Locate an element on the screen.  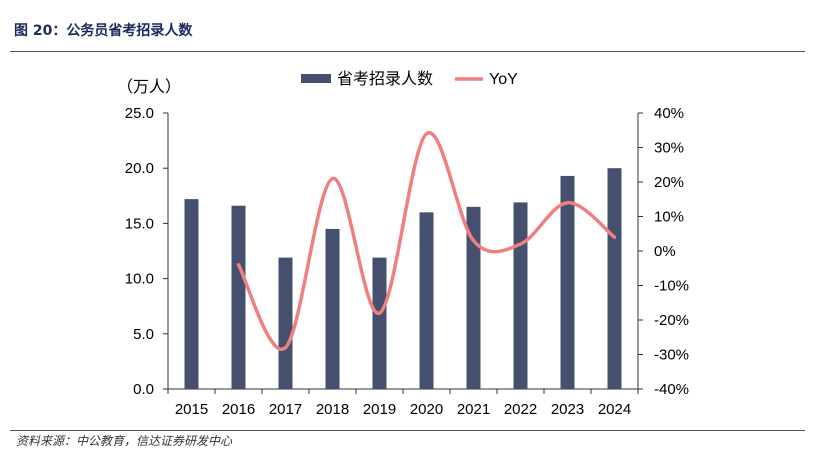
x-tick-label: 2018 is located at coordinates (332, 409).